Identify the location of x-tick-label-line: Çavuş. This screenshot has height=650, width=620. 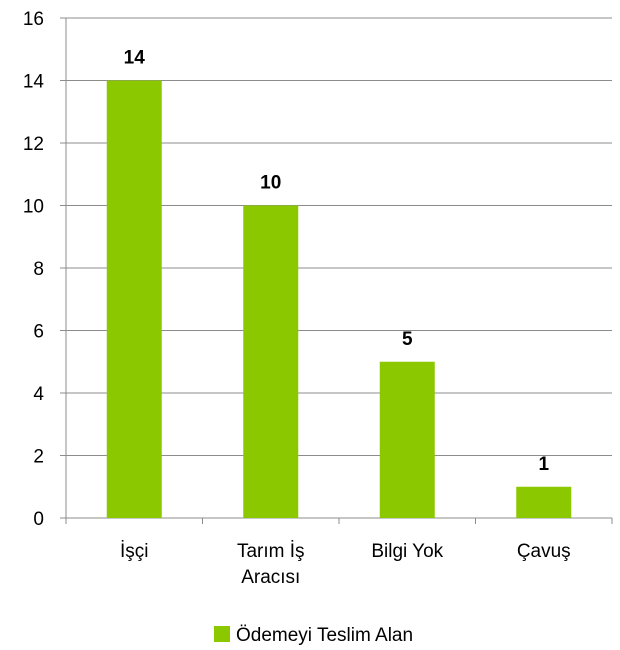
(544, 551).